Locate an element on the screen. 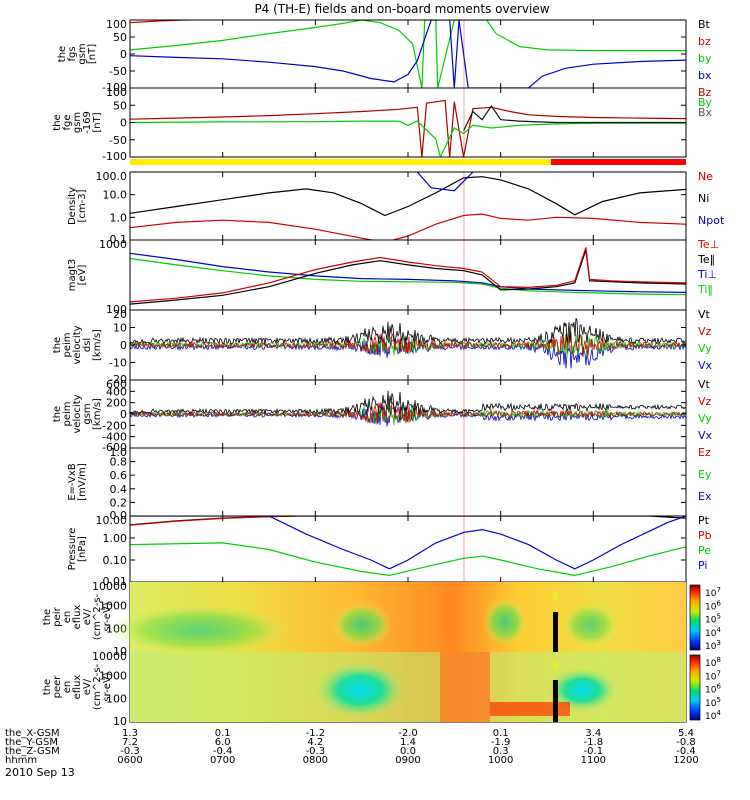  ytick-label: -100 is located at coordinates (114, 156).